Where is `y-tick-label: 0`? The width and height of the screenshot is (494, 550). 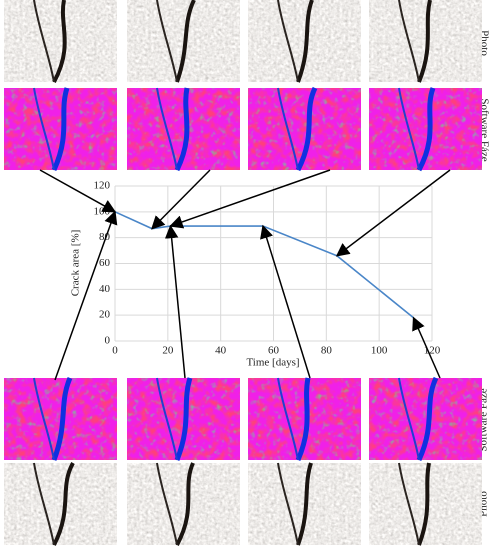 y-tick-label: 0 is located at coordinates (108, 341).